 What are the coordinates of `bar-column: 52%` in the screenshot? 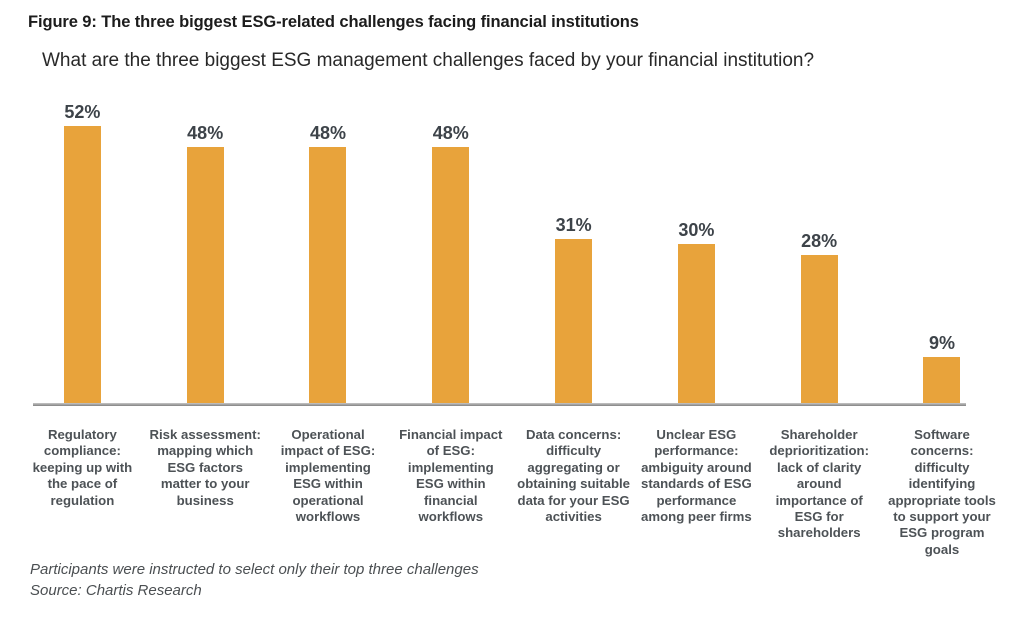 It's located at (82, 253).